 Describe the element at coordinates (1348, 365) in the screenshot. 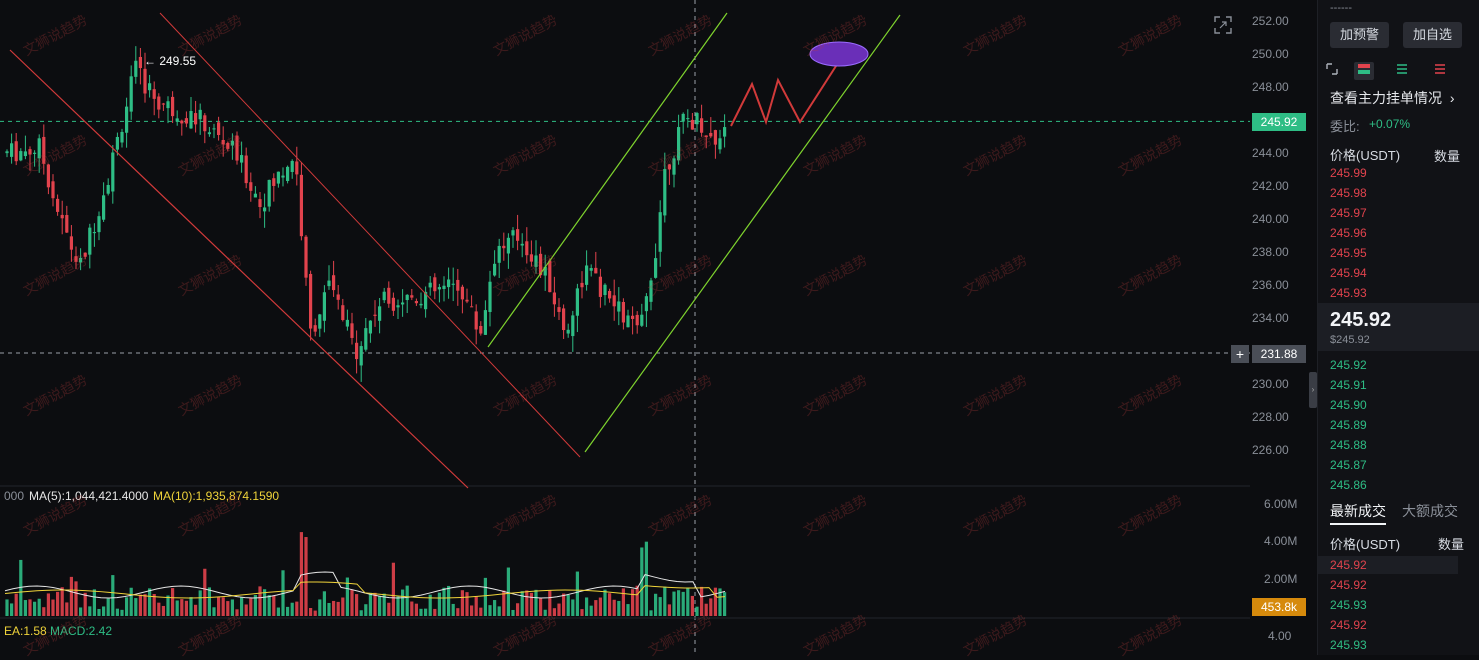

I see `bid-row: 245.92` at that location.